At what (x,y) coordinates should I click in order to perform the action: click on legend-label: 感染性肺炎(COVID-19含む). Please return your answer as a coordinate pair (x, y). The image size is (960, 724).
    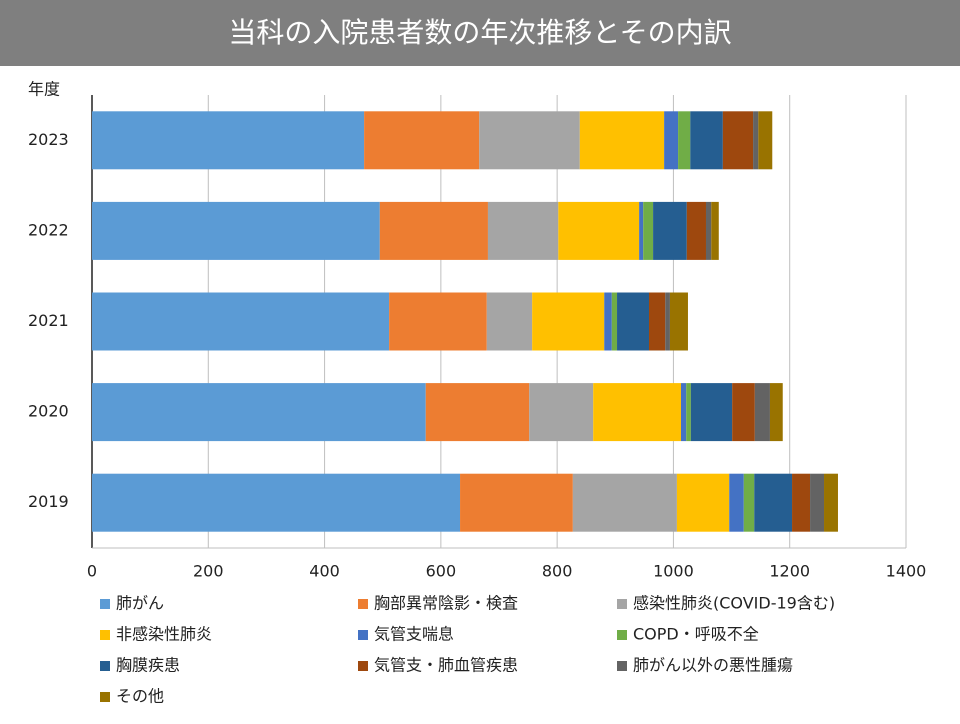
    Looking at the image, I should click on (734, 603).